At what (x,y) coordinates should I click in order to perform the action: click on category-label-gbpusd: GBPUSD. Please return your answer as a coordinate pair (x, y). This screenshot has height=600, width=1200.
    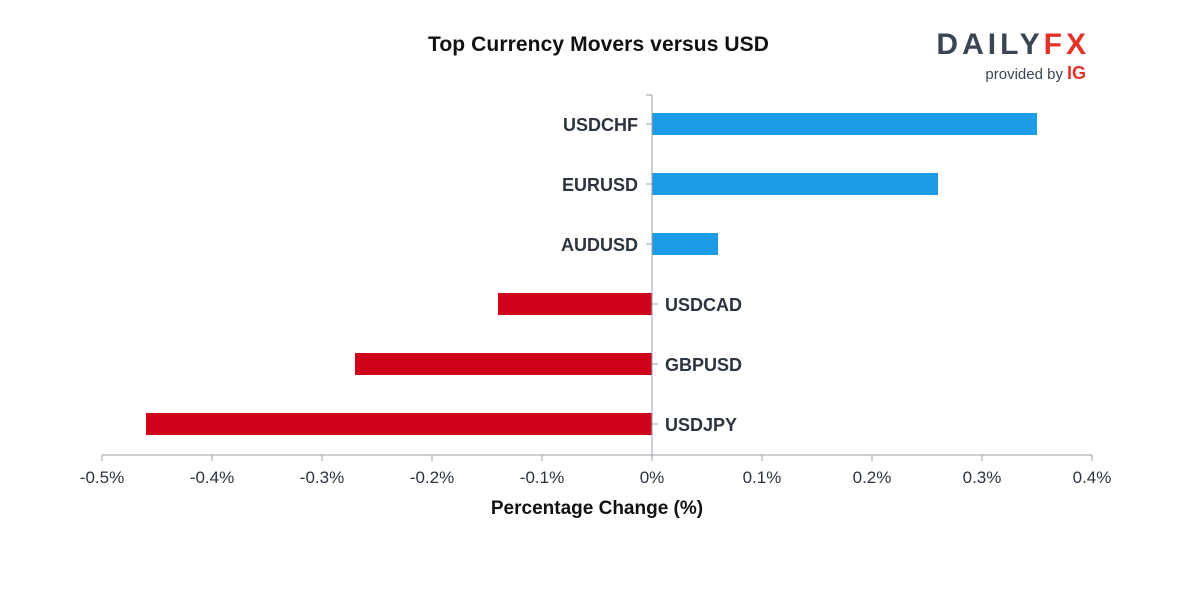
    Looking at the image, I should click on (703, 365).